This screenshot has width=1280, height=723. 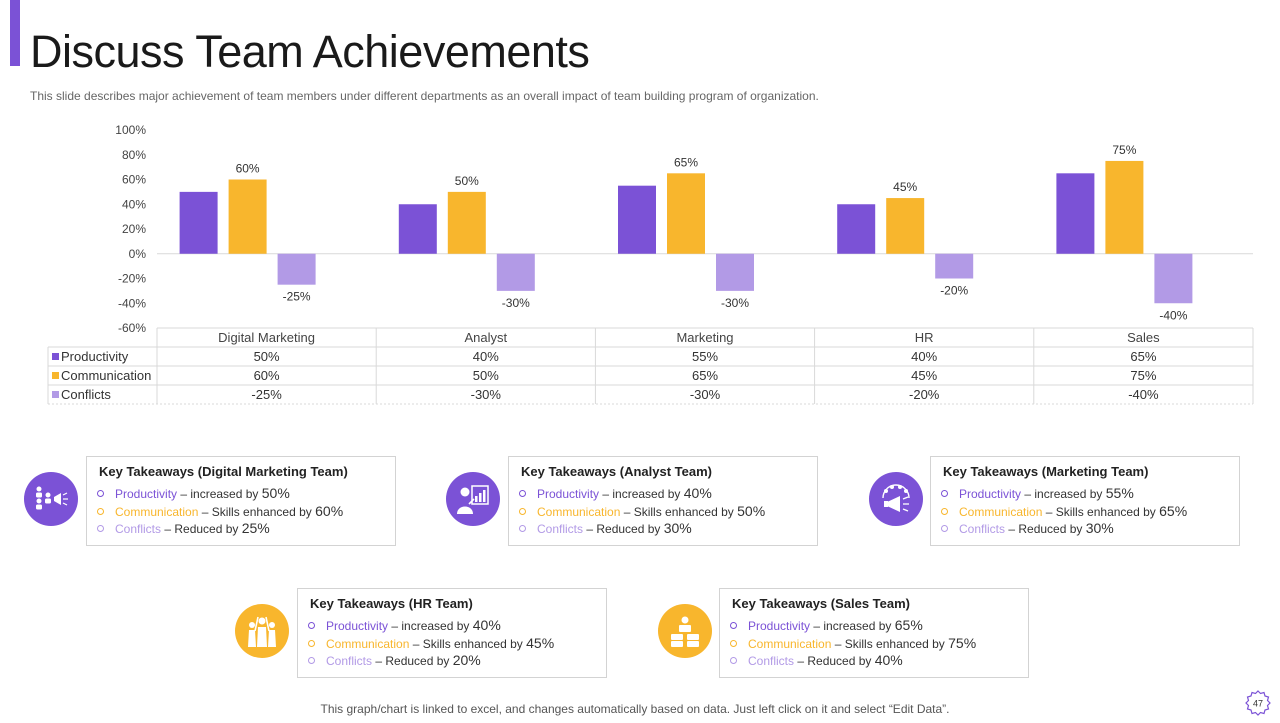 I want to click on takeaway-line-productivity: Productivity – increased by 65%, so click(x=826, y=625).